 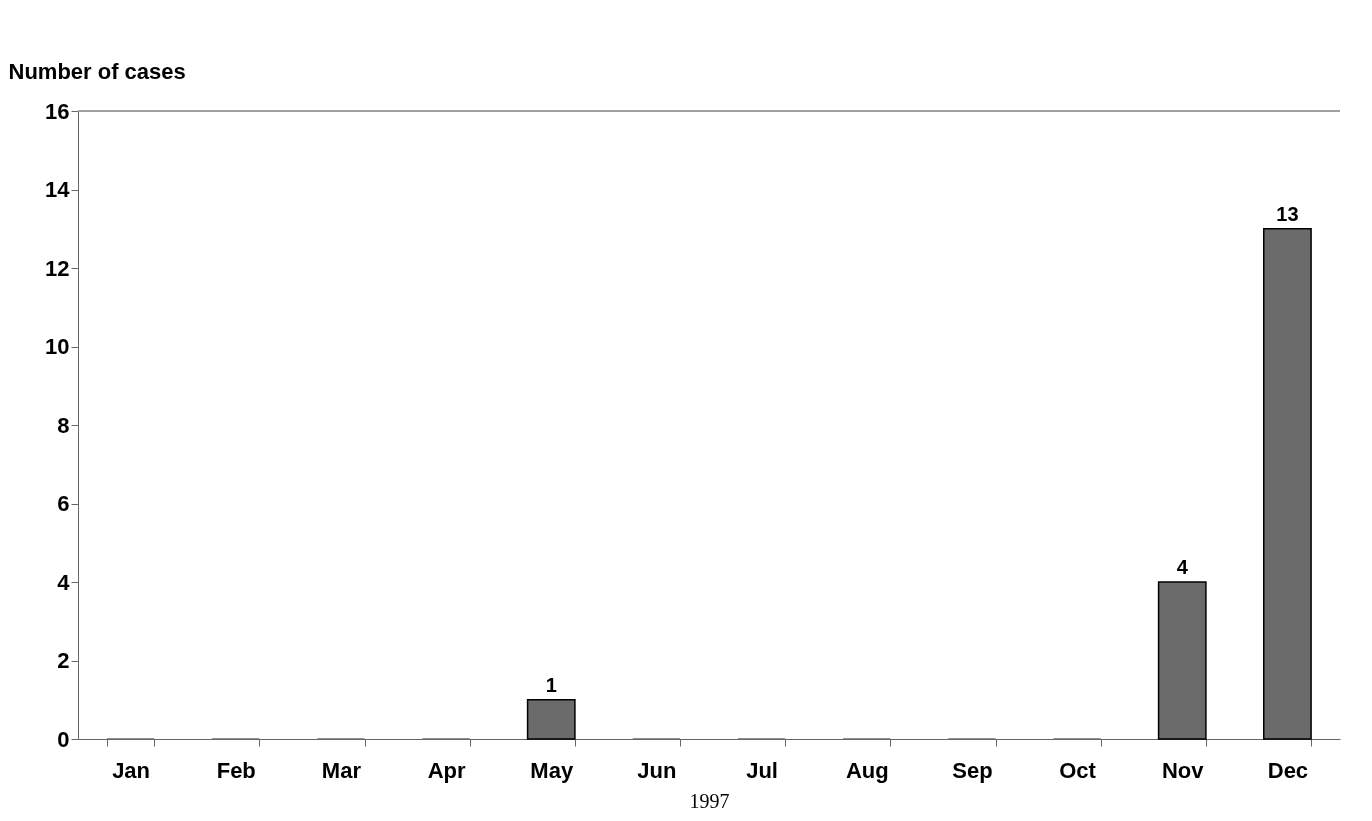 What do you see at coordinates (552, 770) in the screenshot?
I see `x-tick-label: May` at bounding box center [552, 770].